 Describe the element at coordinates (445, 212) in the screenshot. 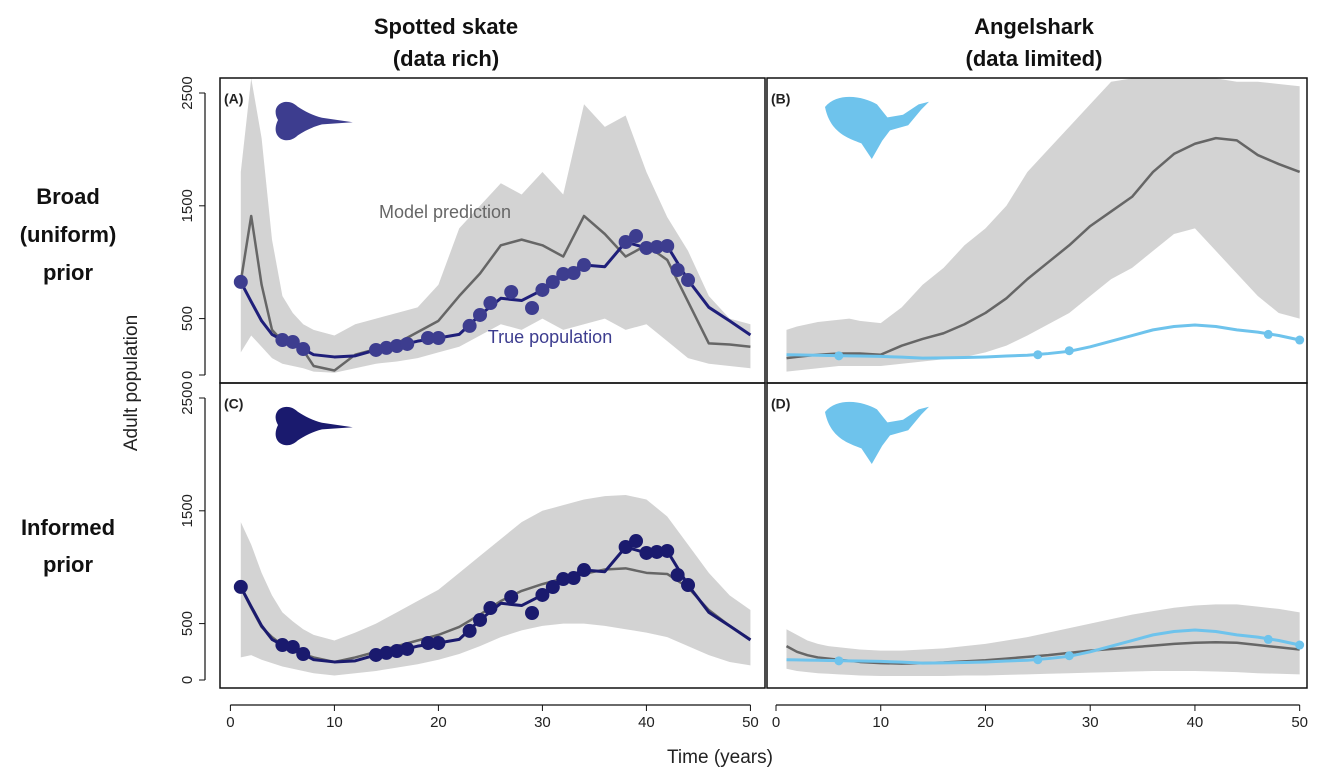

I see `annotation: Model prediction` at that location.